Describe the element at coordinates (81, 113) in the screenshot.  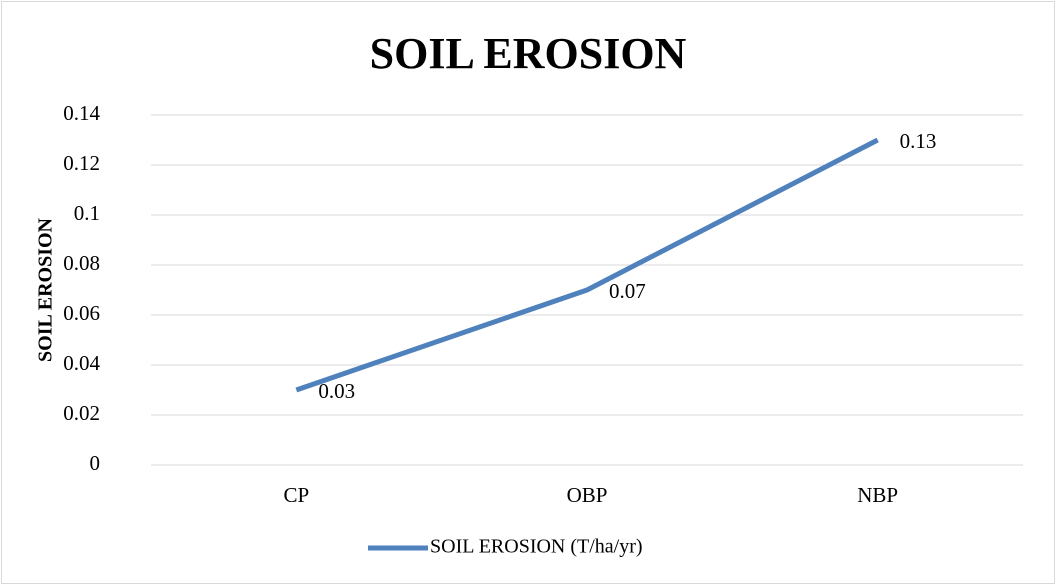
I see `y-tick-label: 0.14` at that location.